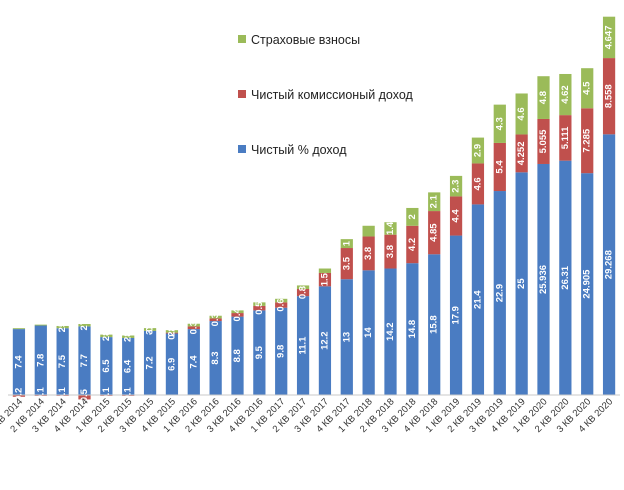 Image resolution: width=624 pixels, height=490 pixels. What do you see at coordinates (543, 141) in the screenshot?
I see `data-label-commission-25: 5.055` at bounding box center [543, 141].